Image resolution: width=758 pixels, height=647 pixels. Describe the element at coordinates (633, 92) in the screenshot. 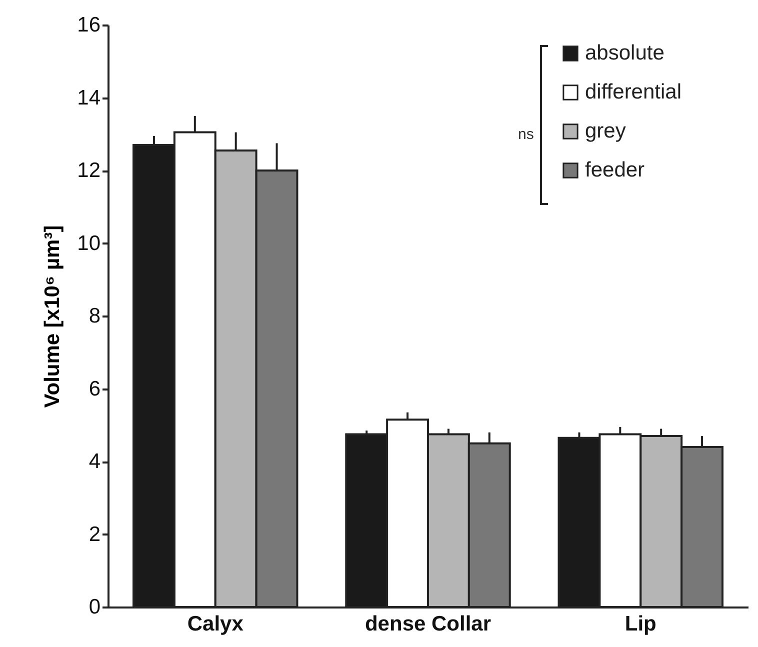

I see `legend-label: differential` at that location.